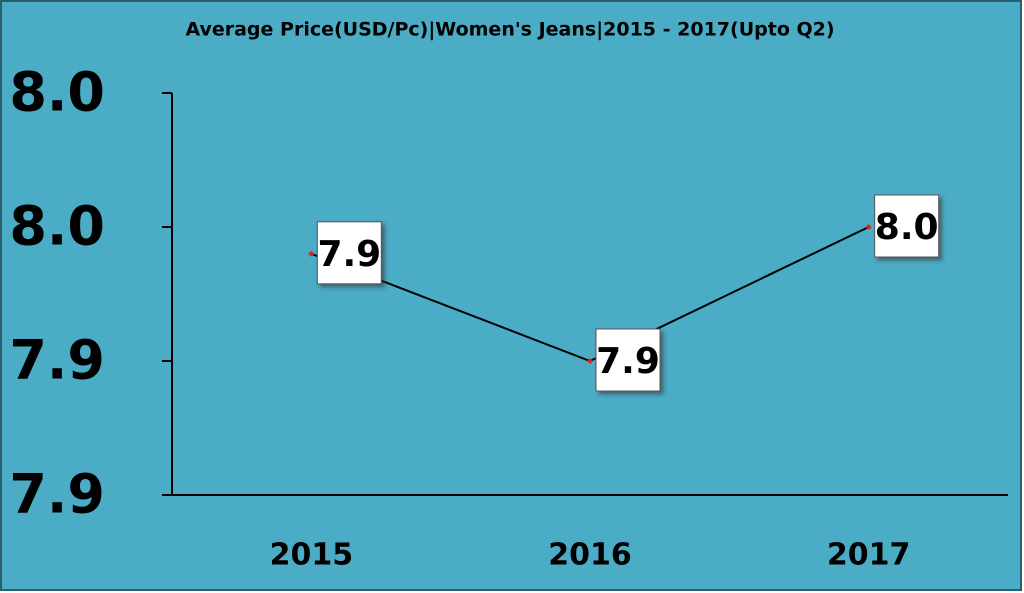 This screenshot has width=1024, height=593. Describe the element at coordinates (590, 555) in the screenshot. I see `x-tick-label: 2016` at that location.